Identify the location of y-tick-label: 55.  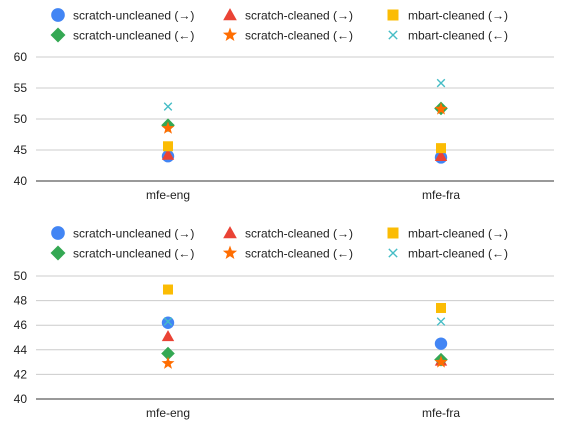
(21, 88).